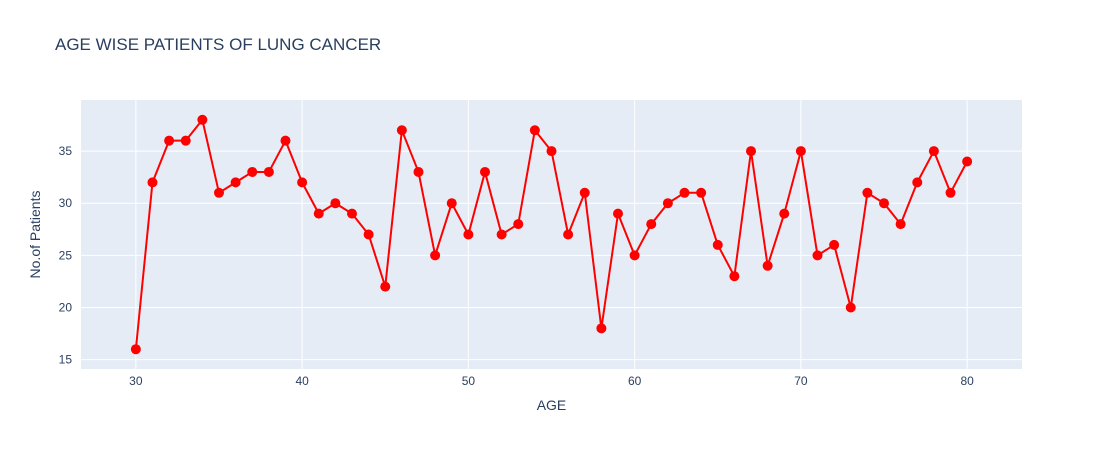  I want to click on y-tick-label: 15, so click(66, 360).